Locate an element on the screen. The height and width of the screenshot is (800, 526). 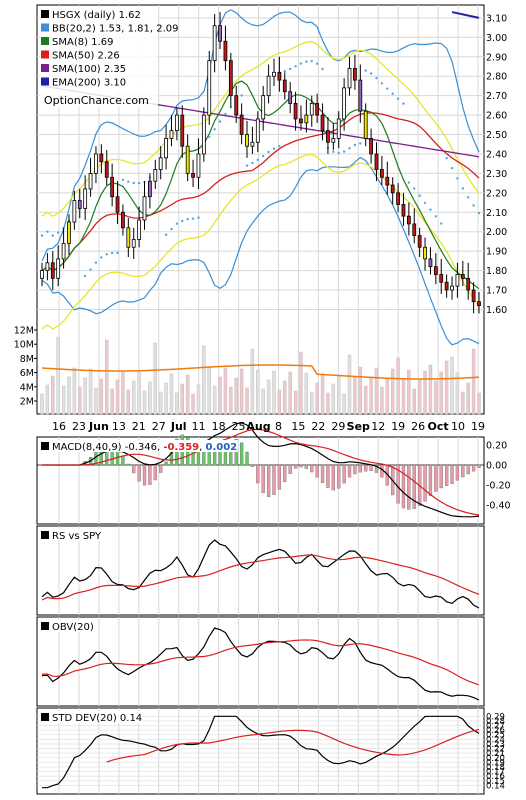
x-tick-label: 16 is located at coordinates (59, 426).